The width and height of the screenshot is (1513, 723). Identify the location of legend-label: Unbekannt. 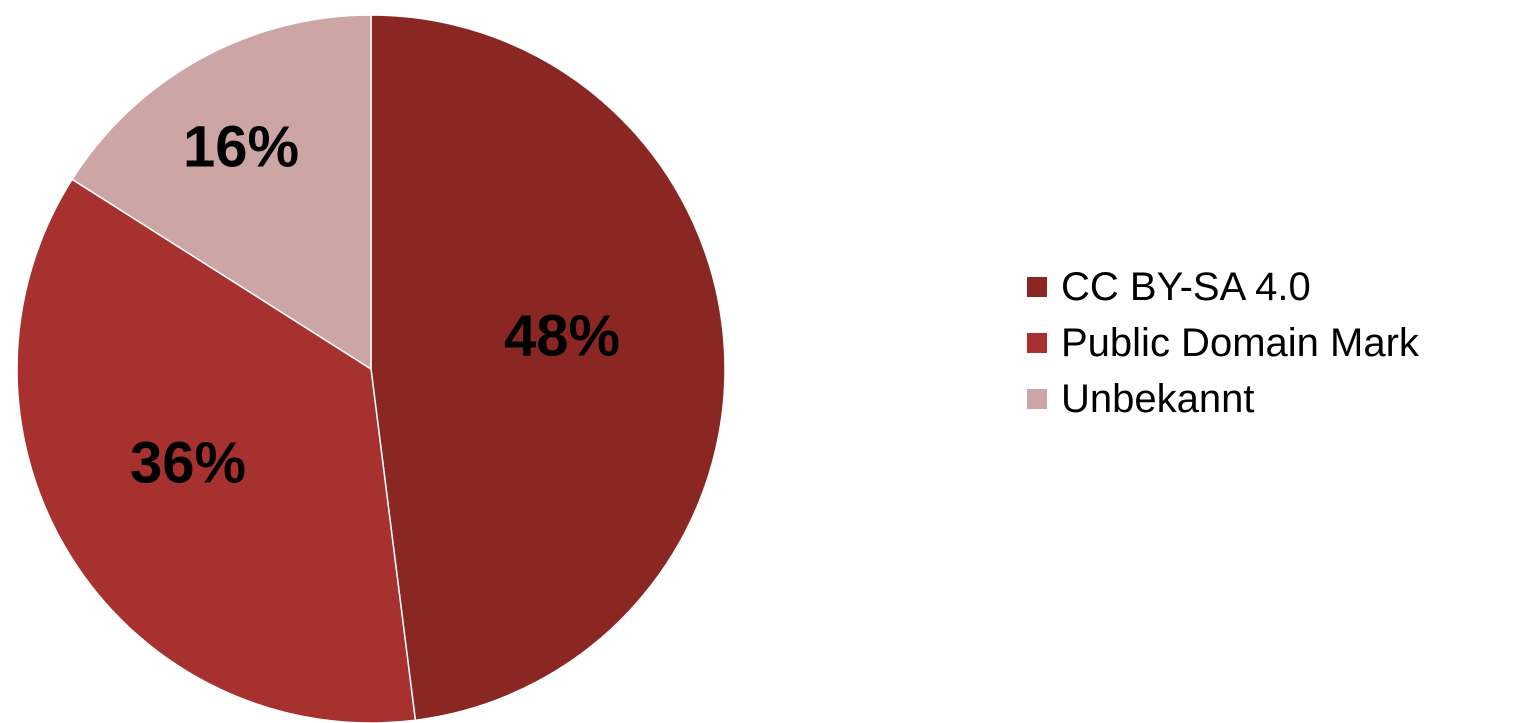
(1157, 399).